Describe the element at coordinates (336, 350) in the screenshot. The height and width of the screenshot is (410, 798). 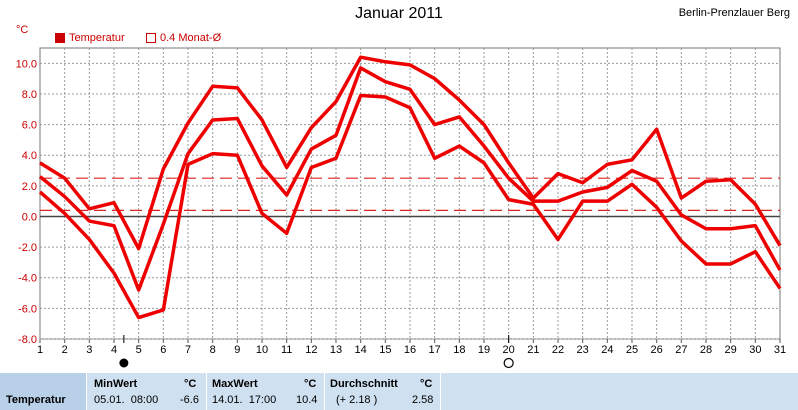
I see `x-tick-label: 13` at that location.